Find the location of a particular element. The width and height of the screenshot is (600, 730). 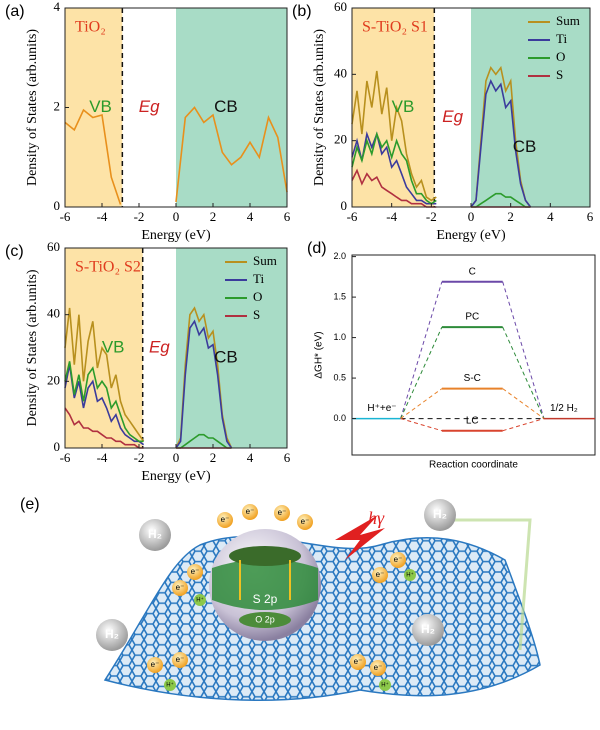

panel-label: (c) is located at coordinates (14, 251).